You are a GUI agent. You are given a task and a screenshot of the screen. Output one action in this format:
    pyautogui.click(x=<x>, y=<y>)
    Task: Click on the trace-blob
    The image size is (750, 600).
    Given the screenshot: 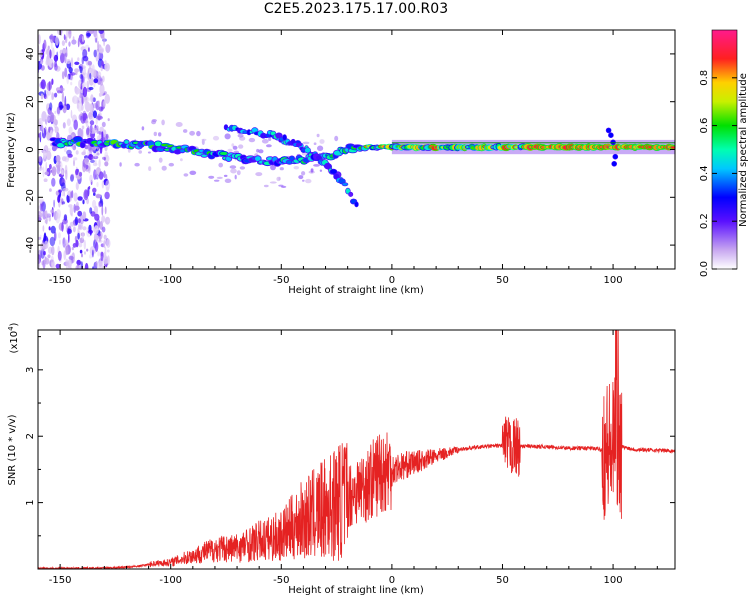 What is the action you would take?
    pyautogui.click(x=672, y=147)
    